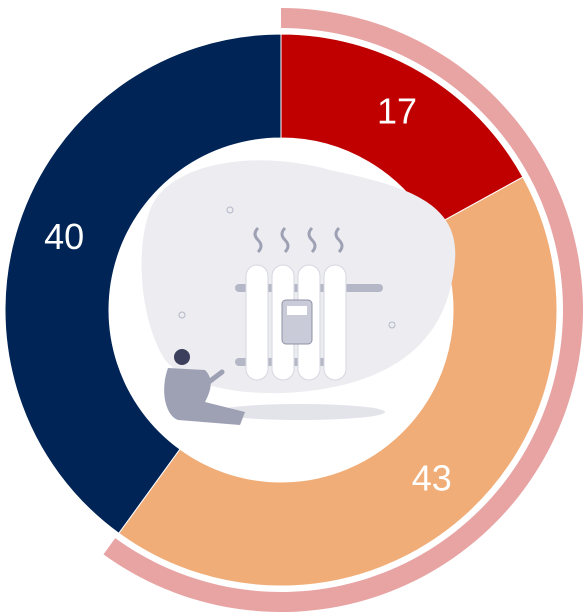  I want to click on heat-waves, so click(298, 240).